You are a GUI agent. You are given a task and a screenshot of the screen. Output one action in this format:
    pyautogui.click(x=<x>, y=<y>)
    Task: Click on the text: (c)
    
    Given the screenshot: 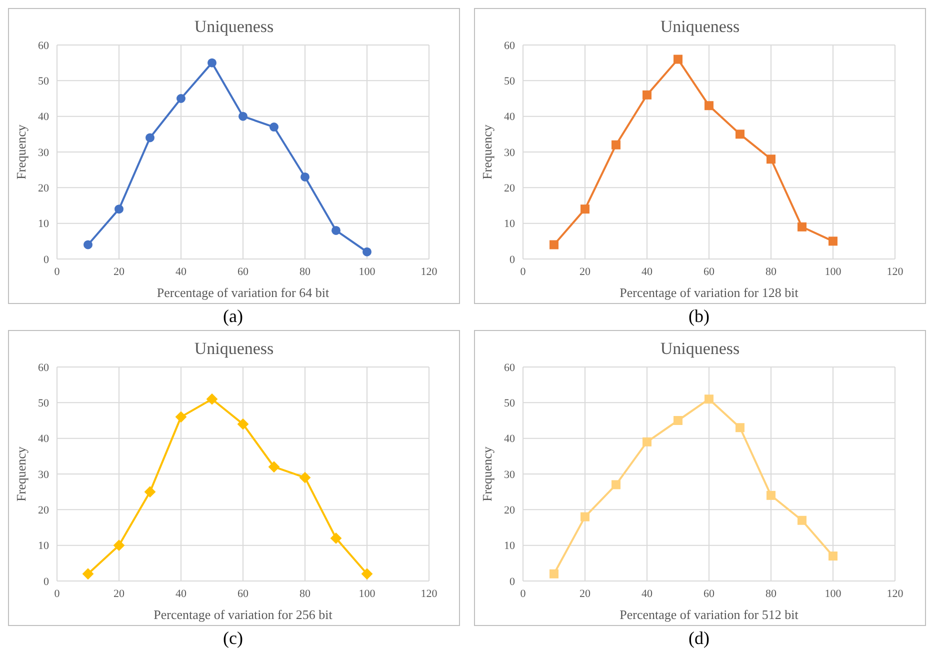 What is the action you would take?
    pyautogui.click(x=233, y=638)
    